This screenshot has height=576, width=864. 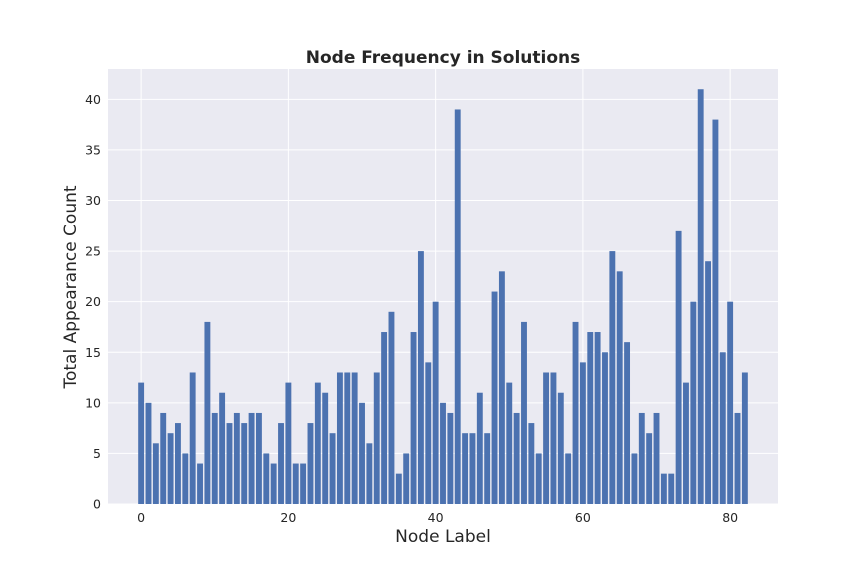 I want to click on y-tick-label: 5, so click(x=97, y=453).